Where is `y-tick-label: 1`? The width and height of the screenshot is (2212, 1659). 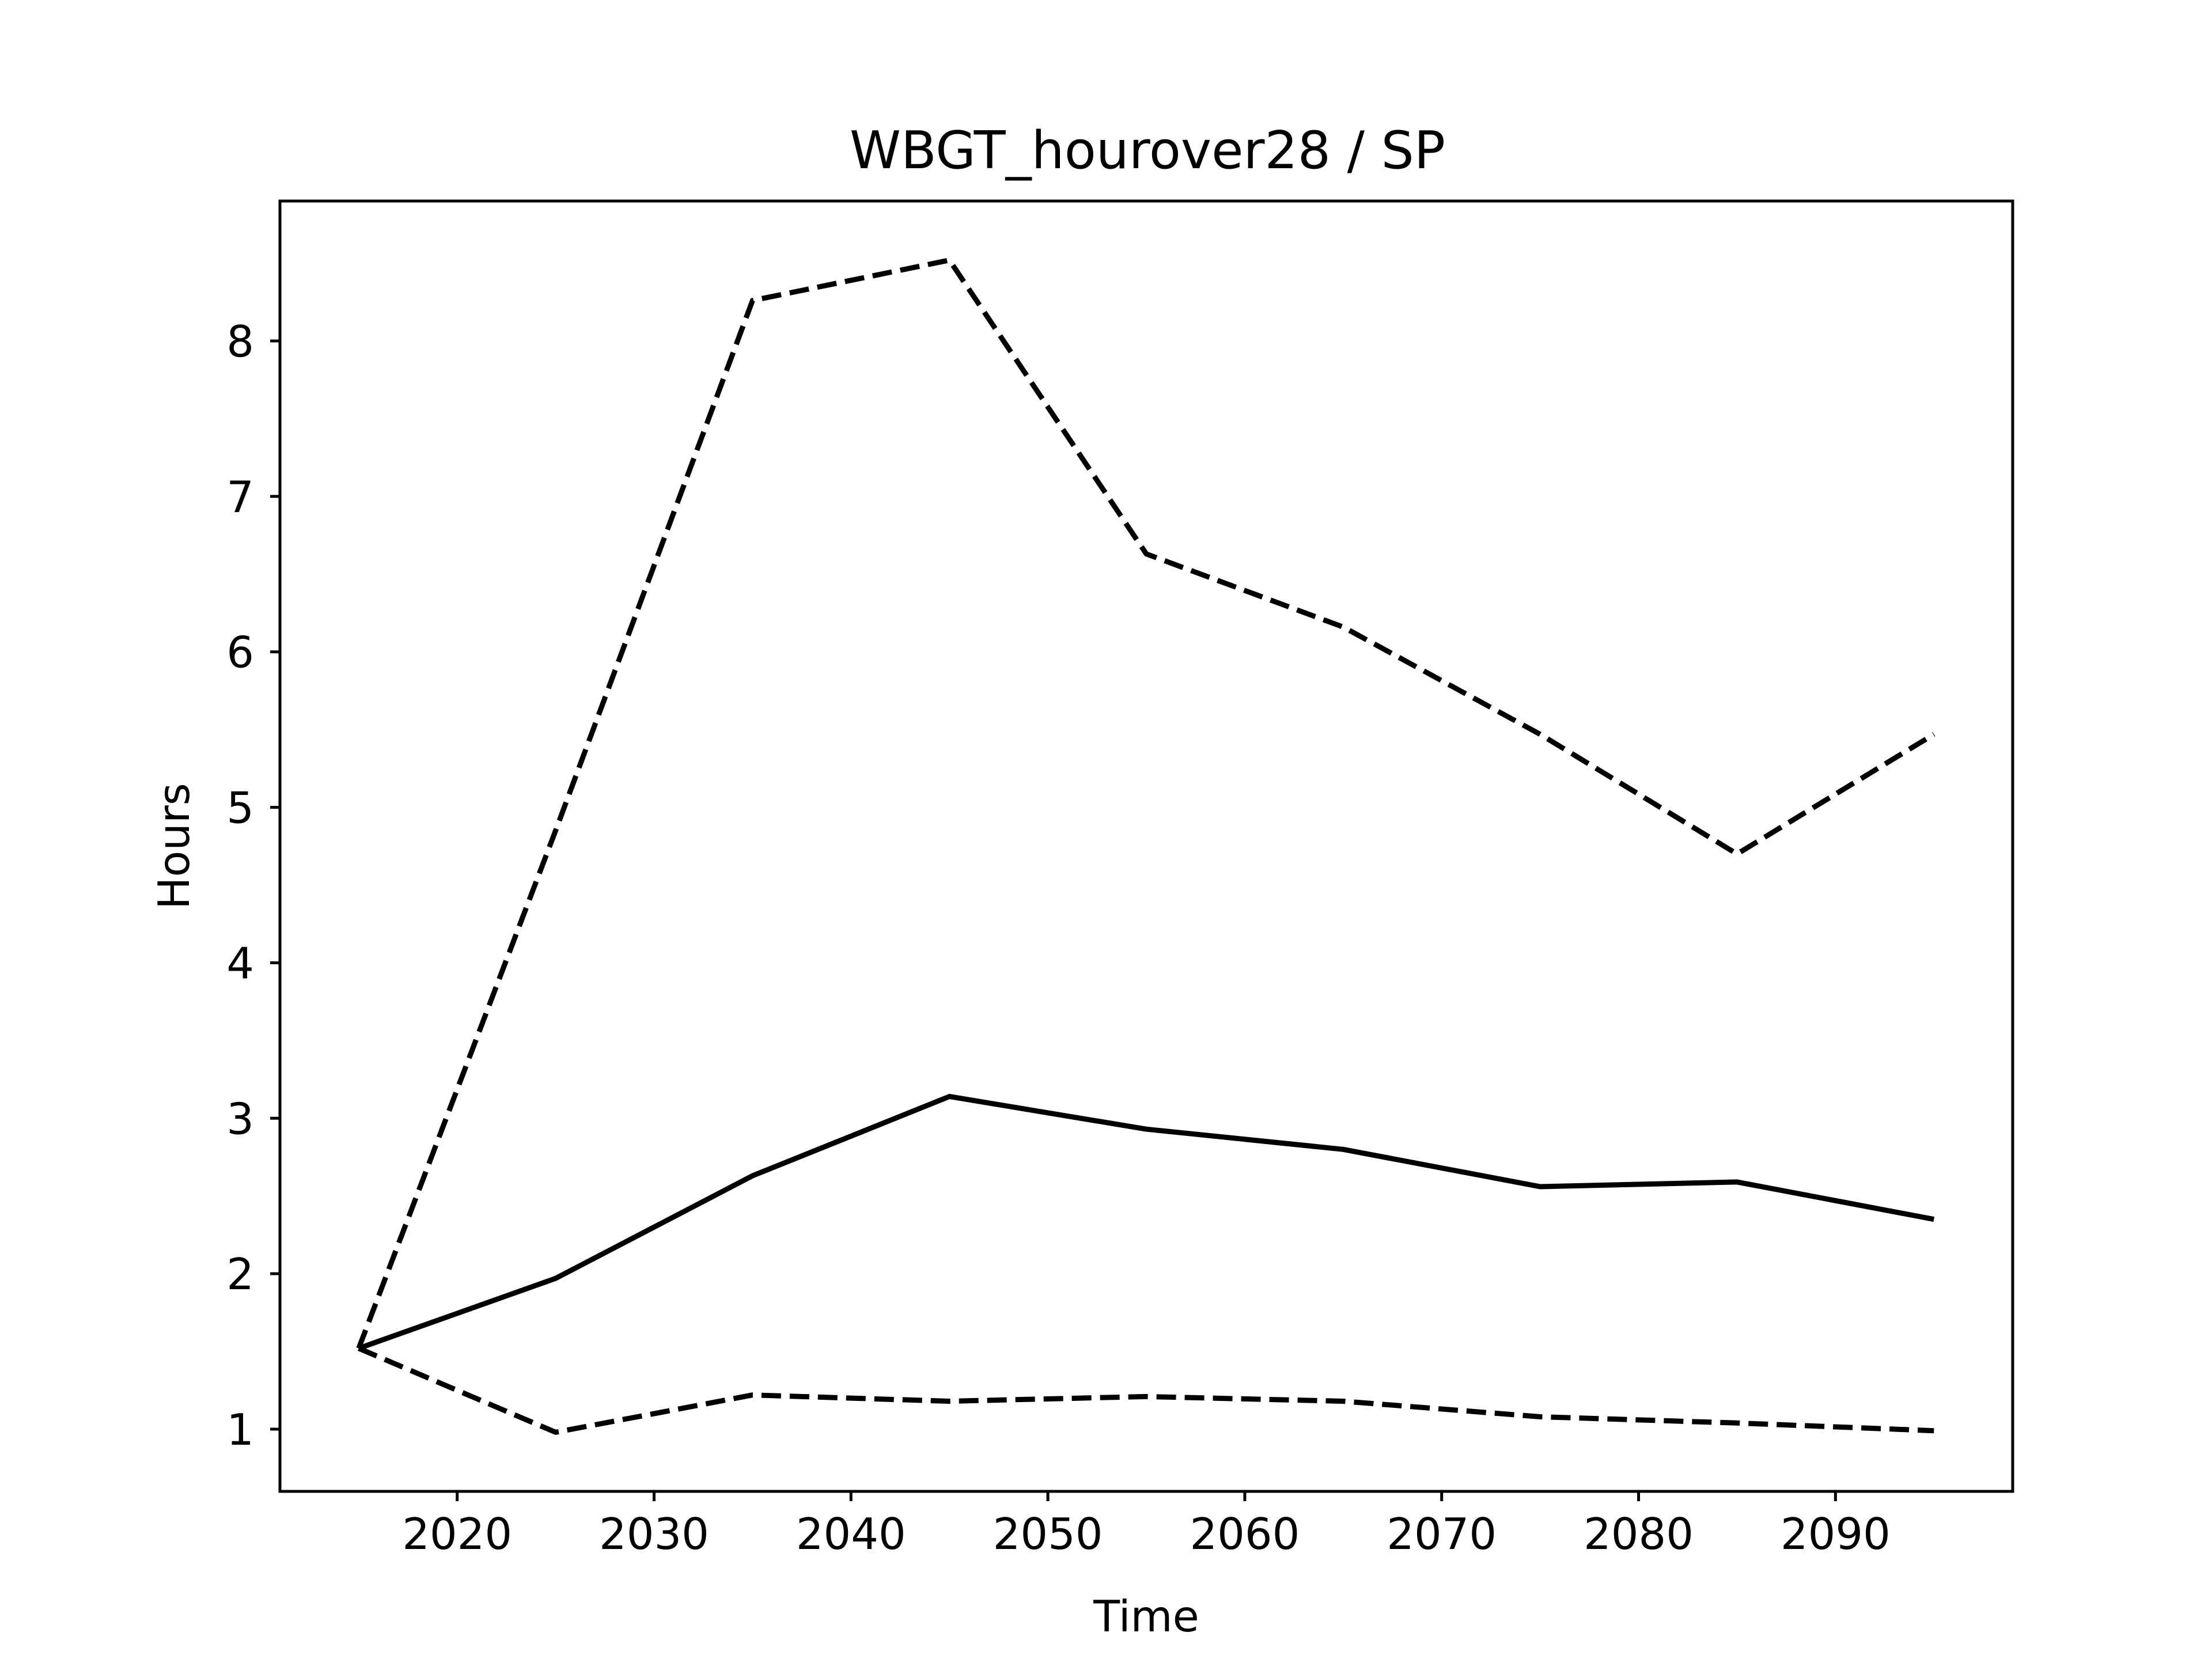 y-tick-label: 1 is located at coordinates (240, 1429).